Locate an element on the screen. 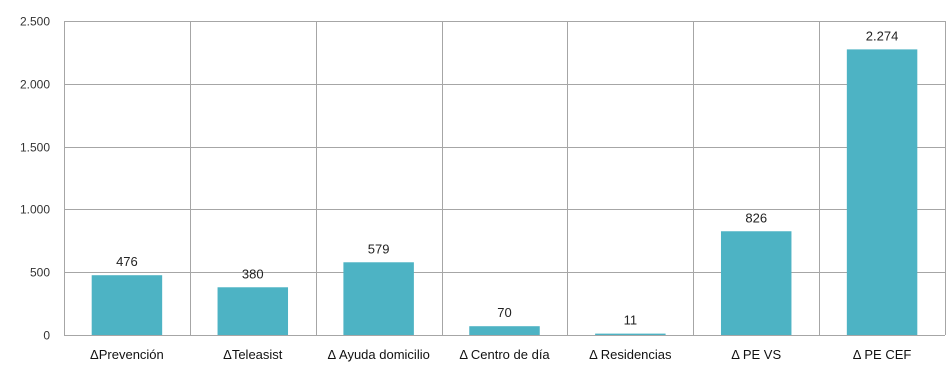 The width and height of the screenshot is (950, 371). data-label: 70 is located at coordinates (504, 312).